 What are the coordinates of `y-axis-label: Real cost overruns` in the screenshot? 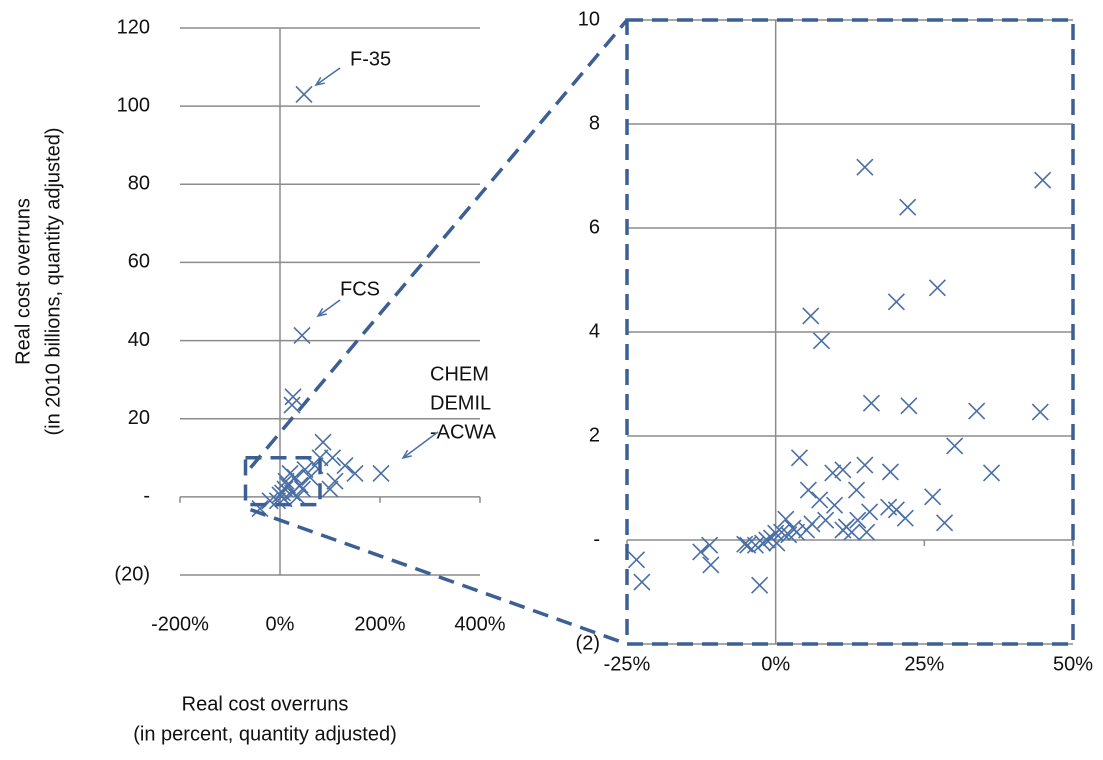 It's located at (23, 281).